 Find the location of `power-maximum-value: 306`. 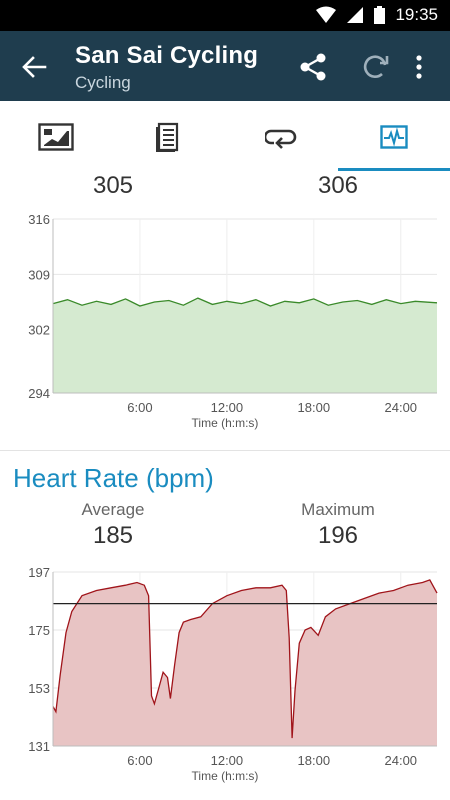

power-maximum-value: 306 is located at coordinates (338, 185).